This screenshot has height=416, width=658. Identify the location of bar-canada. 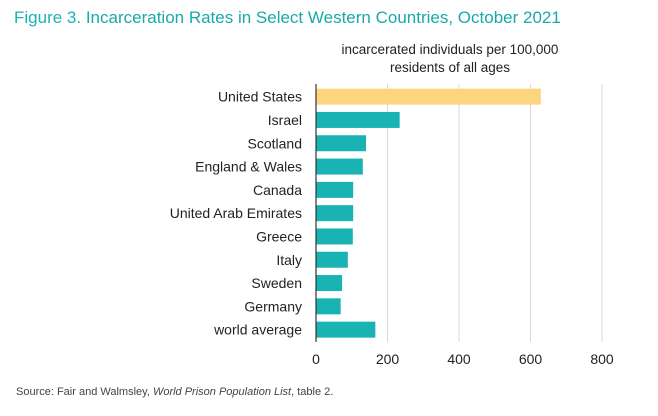
(335, 189).